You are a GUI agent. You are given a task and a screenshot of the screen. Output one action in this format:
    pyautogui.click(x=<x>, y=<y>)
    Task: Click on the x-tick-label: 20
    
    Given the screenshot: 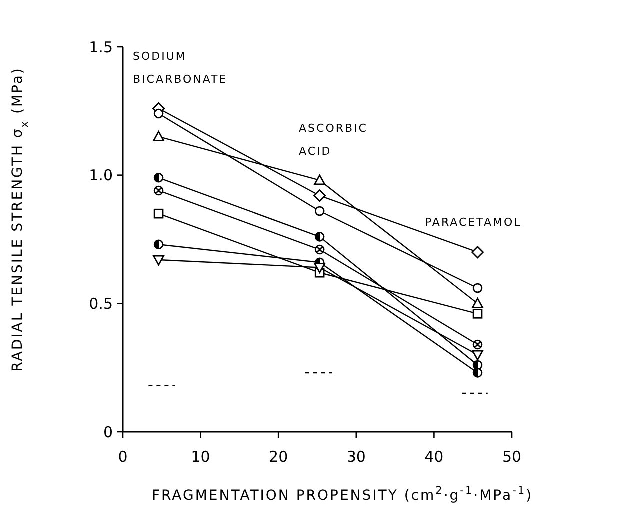 What is the action you would take?
    pyautogui.click(x=278, y=457)
    